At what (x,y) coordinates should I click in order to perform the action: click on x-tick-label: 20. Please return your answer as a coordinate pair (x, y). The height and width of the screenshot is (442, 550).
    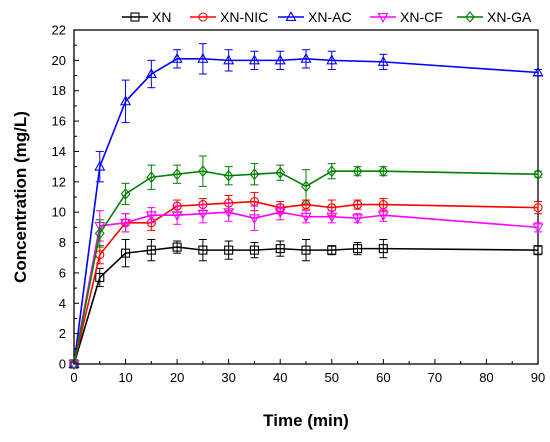
    Looking at the image, I should click on (177, 377).